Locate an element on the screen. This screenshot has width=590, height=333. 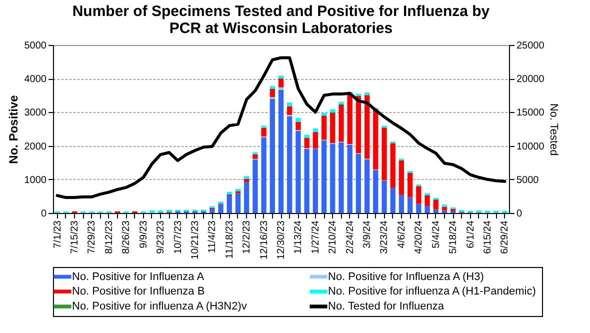
x-tick-label: 6/15/24 is located at coordinates (488, 237).